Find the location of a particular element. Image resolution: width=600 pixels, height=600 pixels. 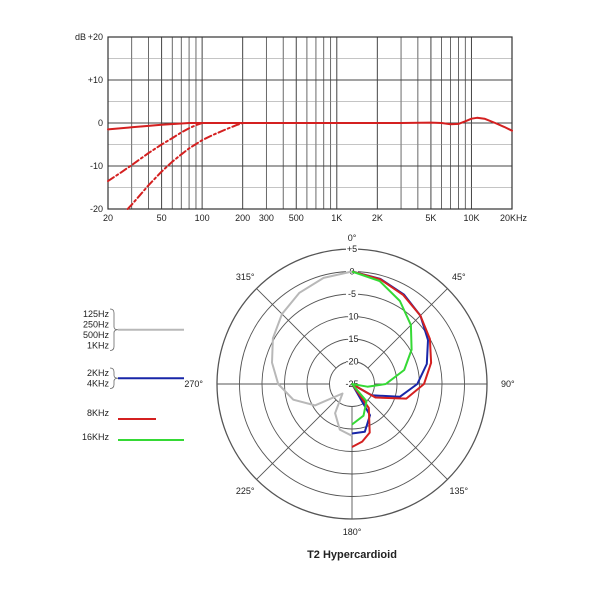

angle-label: 90° is located at coordinates (508, 384).